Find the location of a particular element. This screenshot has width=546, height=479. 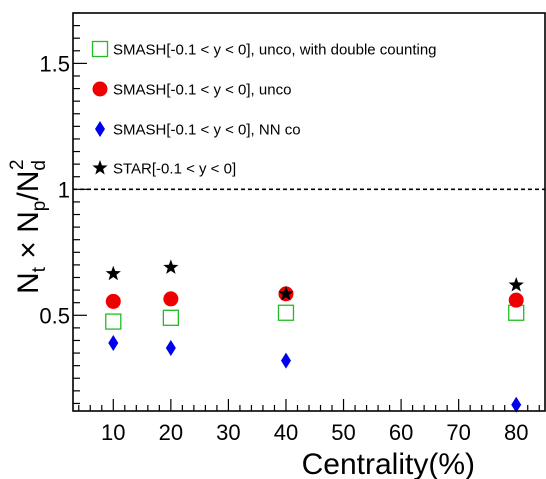

y-axis-title: Nt × Np/Nd2 is located at coordinates (28, 226).